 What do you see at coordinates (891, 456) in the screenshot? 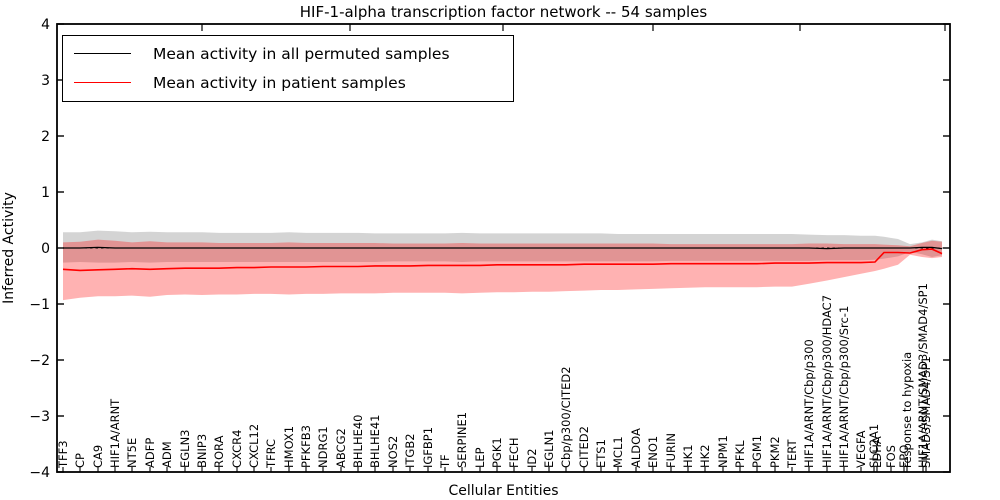
I see `x-tick-label: FOS` at bounding box center [891, 456].